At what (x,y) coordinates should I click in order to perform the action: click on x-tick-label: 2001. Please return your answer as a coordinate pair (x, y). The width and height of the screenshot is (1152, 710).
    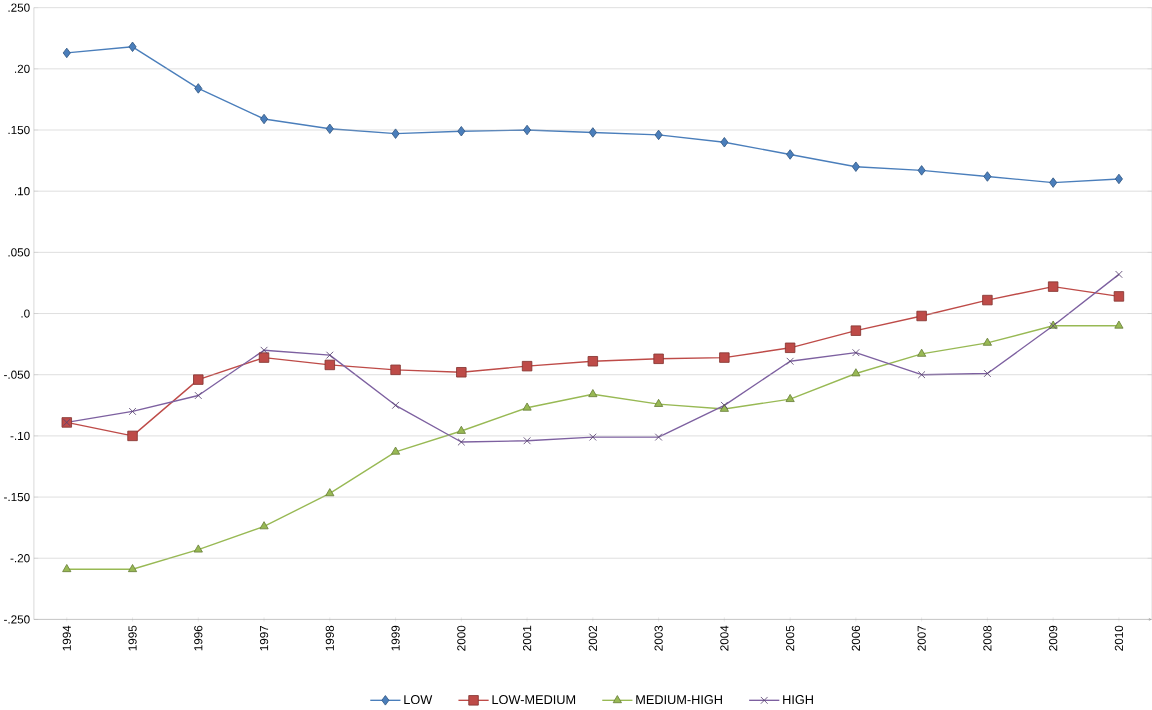
    Looking at the image, I should click on (527, 638).